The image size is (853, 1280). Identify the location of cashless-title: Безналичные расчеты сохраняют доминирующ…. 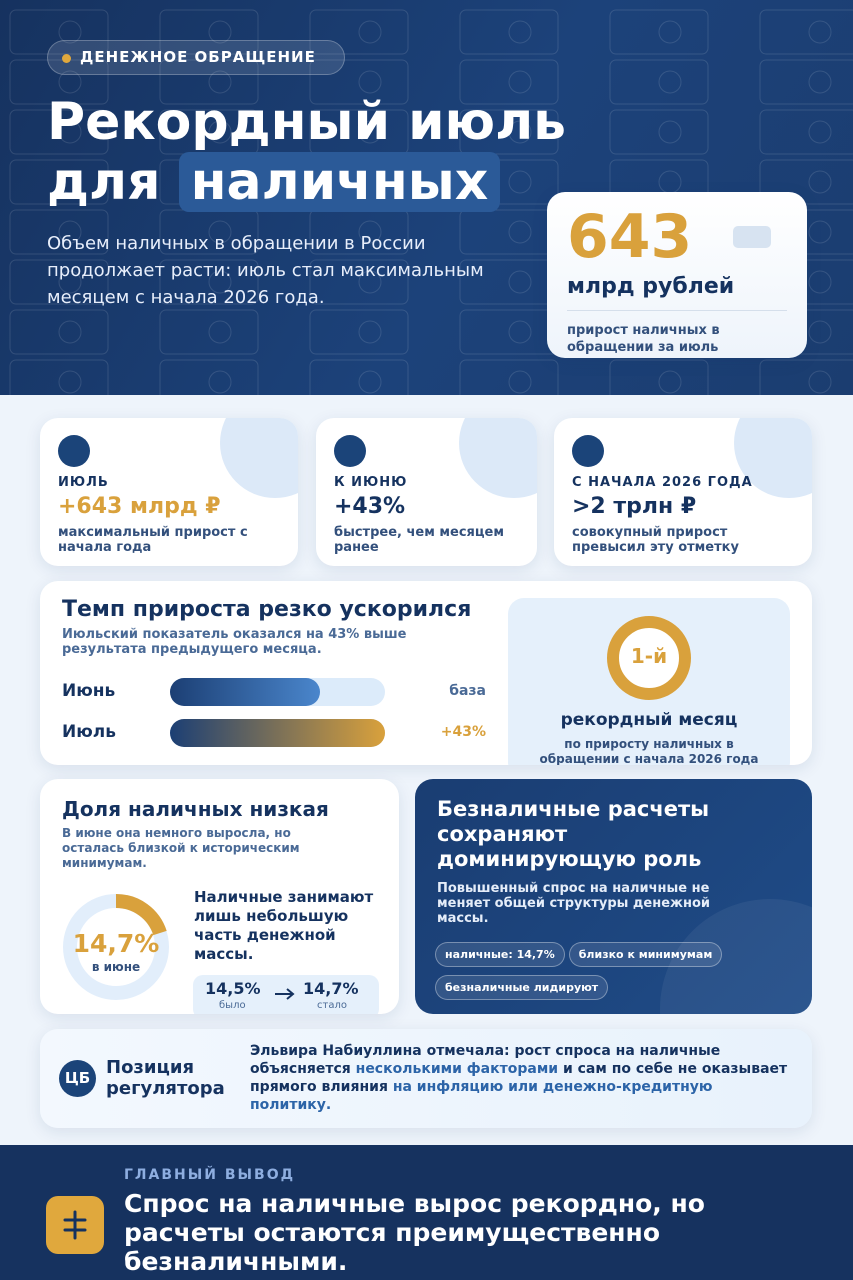
(573, 834).